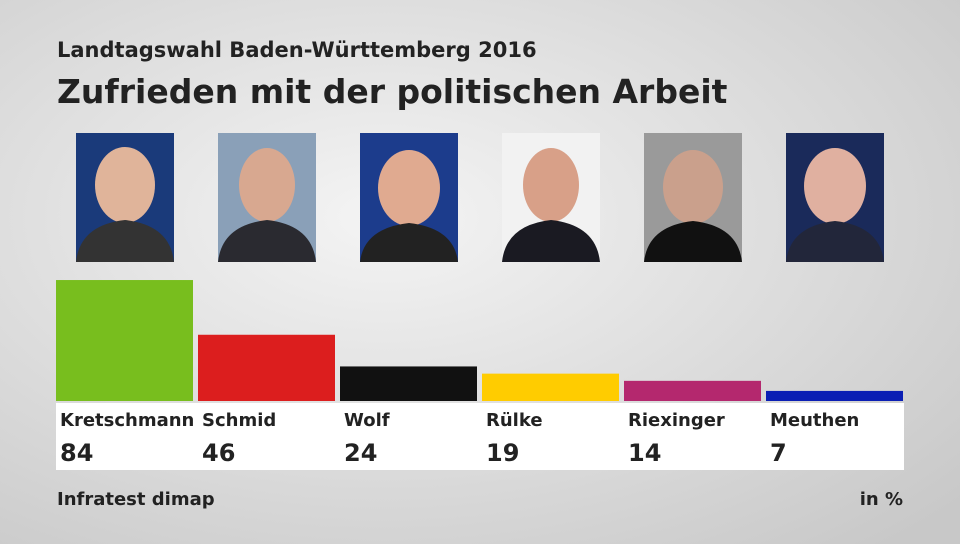  I want to click on category-label: Meuthen, so click(814, 420).